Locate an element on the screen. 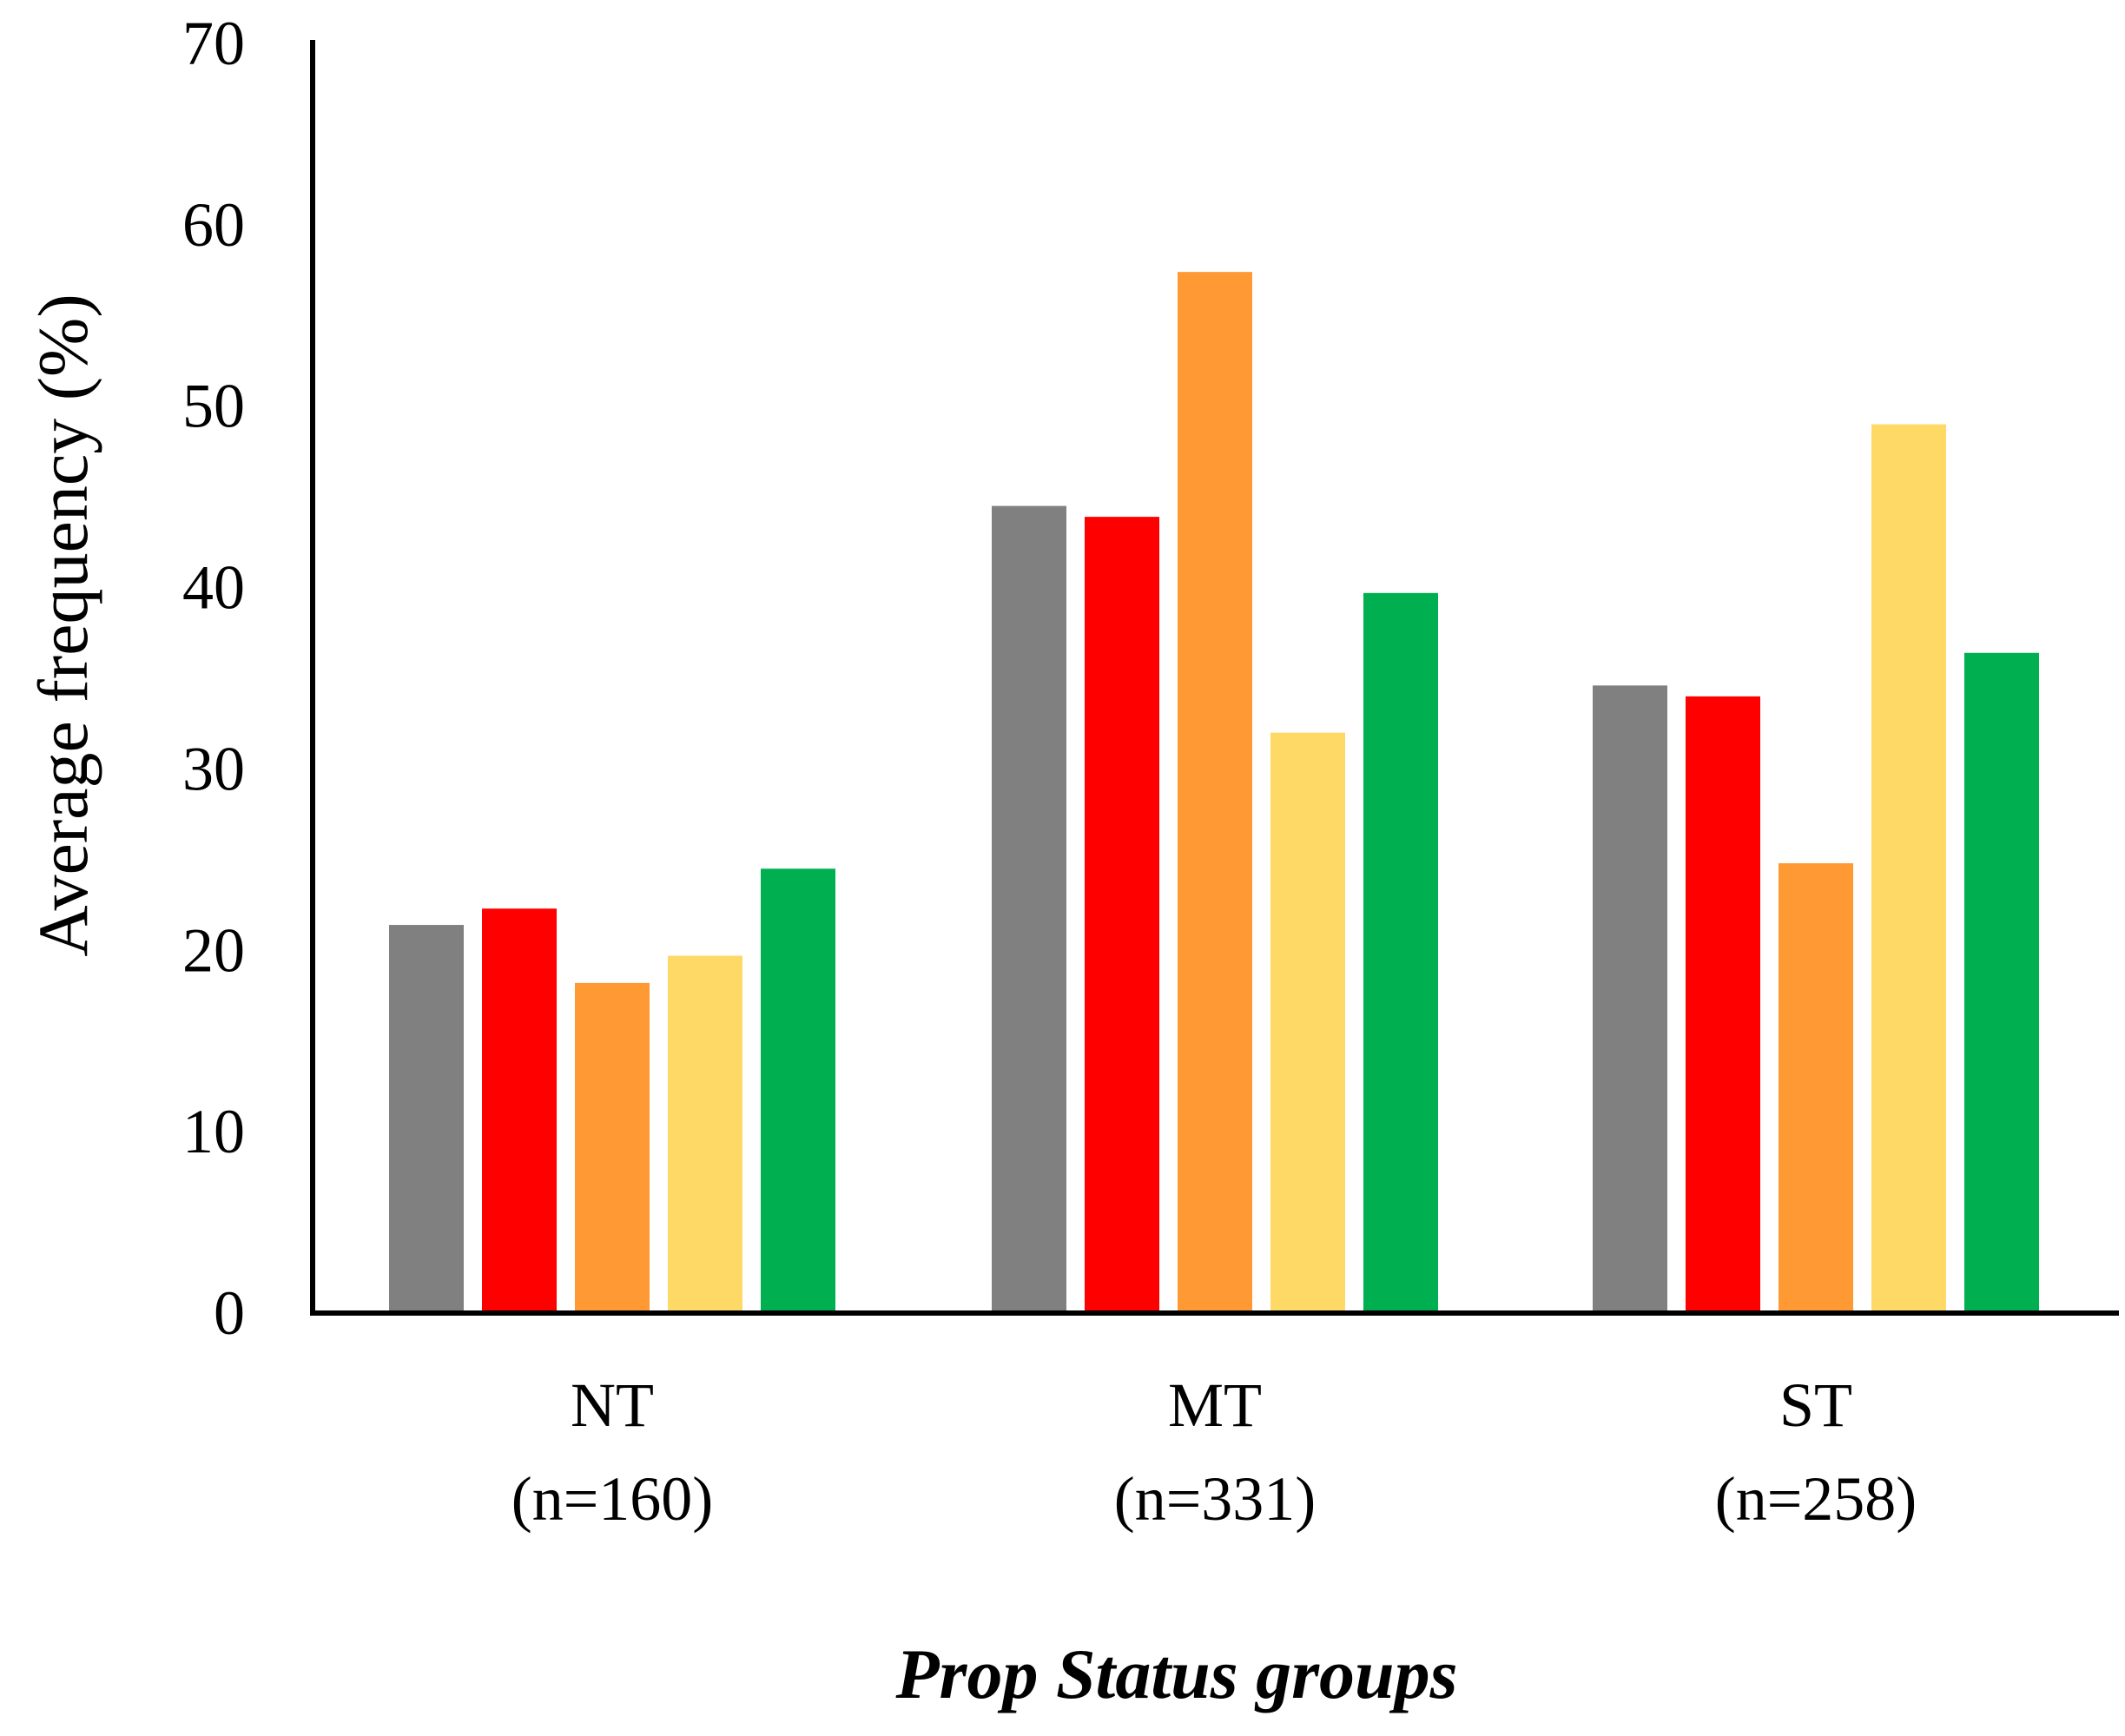 This screenshot has height=1736, width=2125. y-tick-label: 60 is located at coordinates (213, 225).